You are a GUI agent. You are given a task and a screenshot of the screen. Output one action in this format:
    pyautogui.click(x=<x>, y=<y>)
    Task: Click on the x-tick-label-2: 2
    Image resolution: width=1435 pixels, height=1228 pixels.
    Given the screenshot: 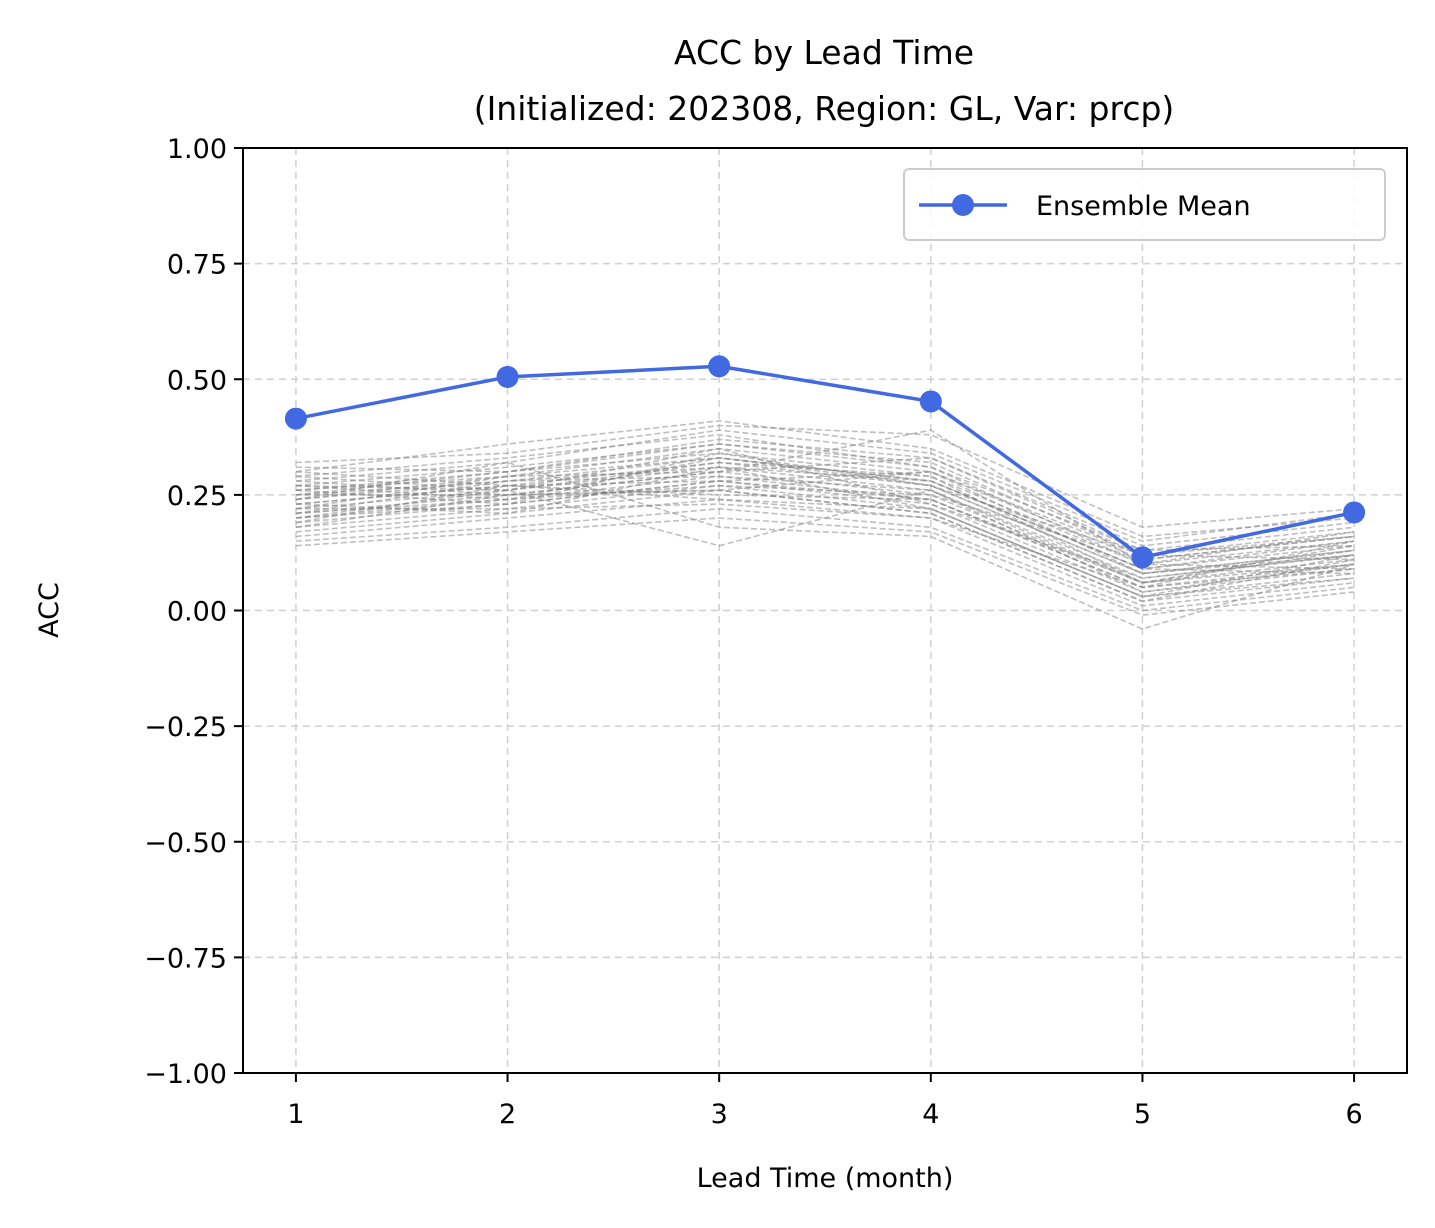 What is the action you would take?
    pyautogui.click(x=507, y=1114)
    